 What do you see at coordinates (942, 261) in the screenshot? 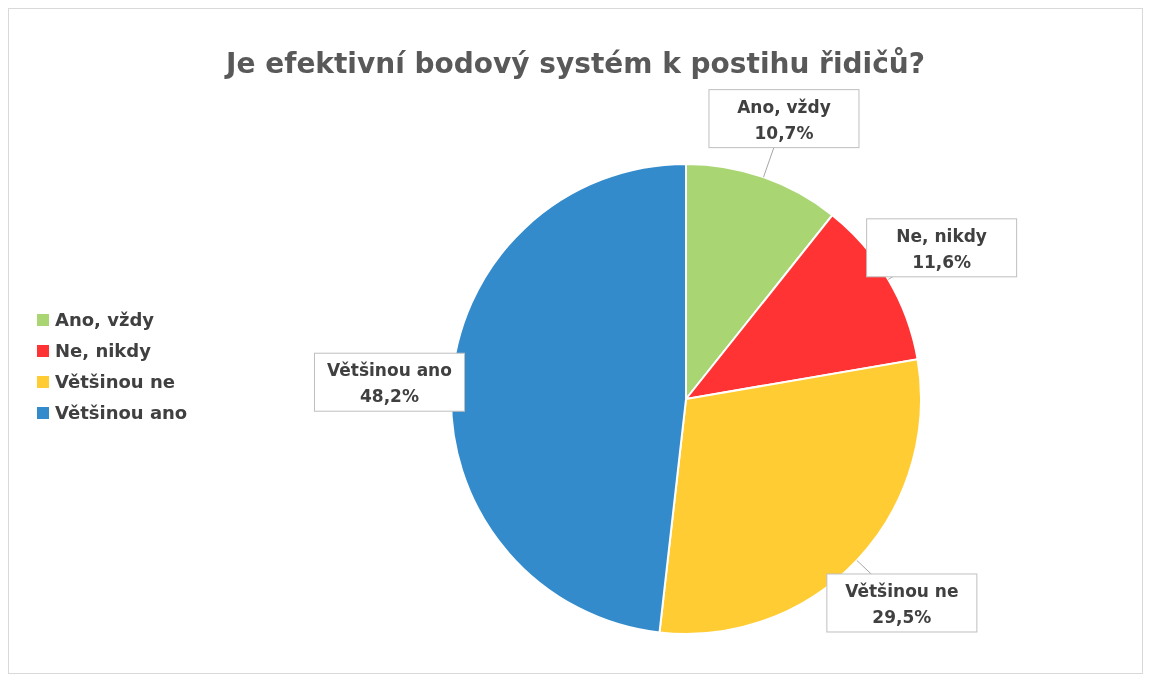
I see `data-label: 11,6%` at bounding box center [942, 261].